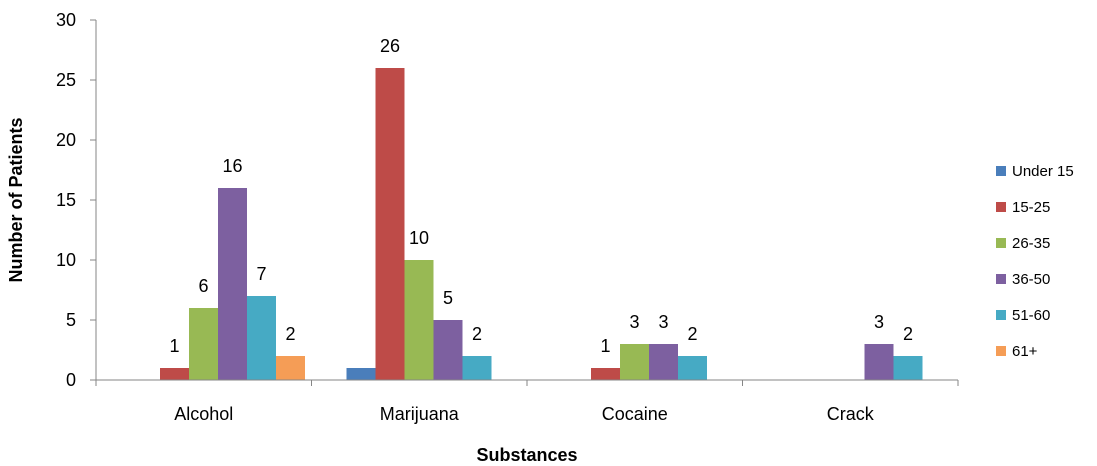  What do you see at coordinates (66, 80) in the screenshot?
I see `y-tick-label: 25` at bounding box center [66, 80].